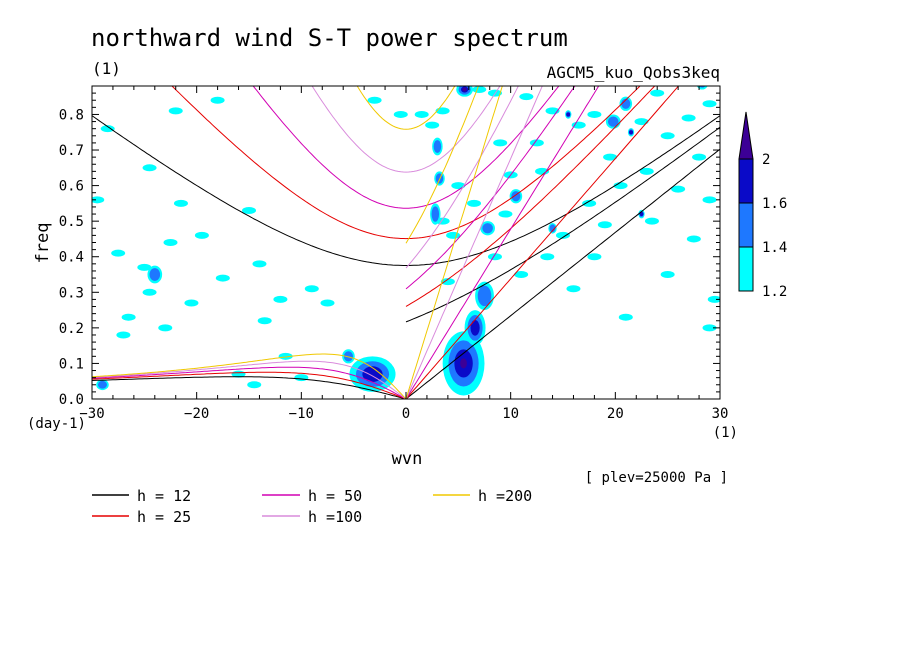 This screenshot has width=904, height=654. What do you see at coordinates (335, 517) in the screenshot?
I see `legend-label: h =100` at bounding box center [335, 517].